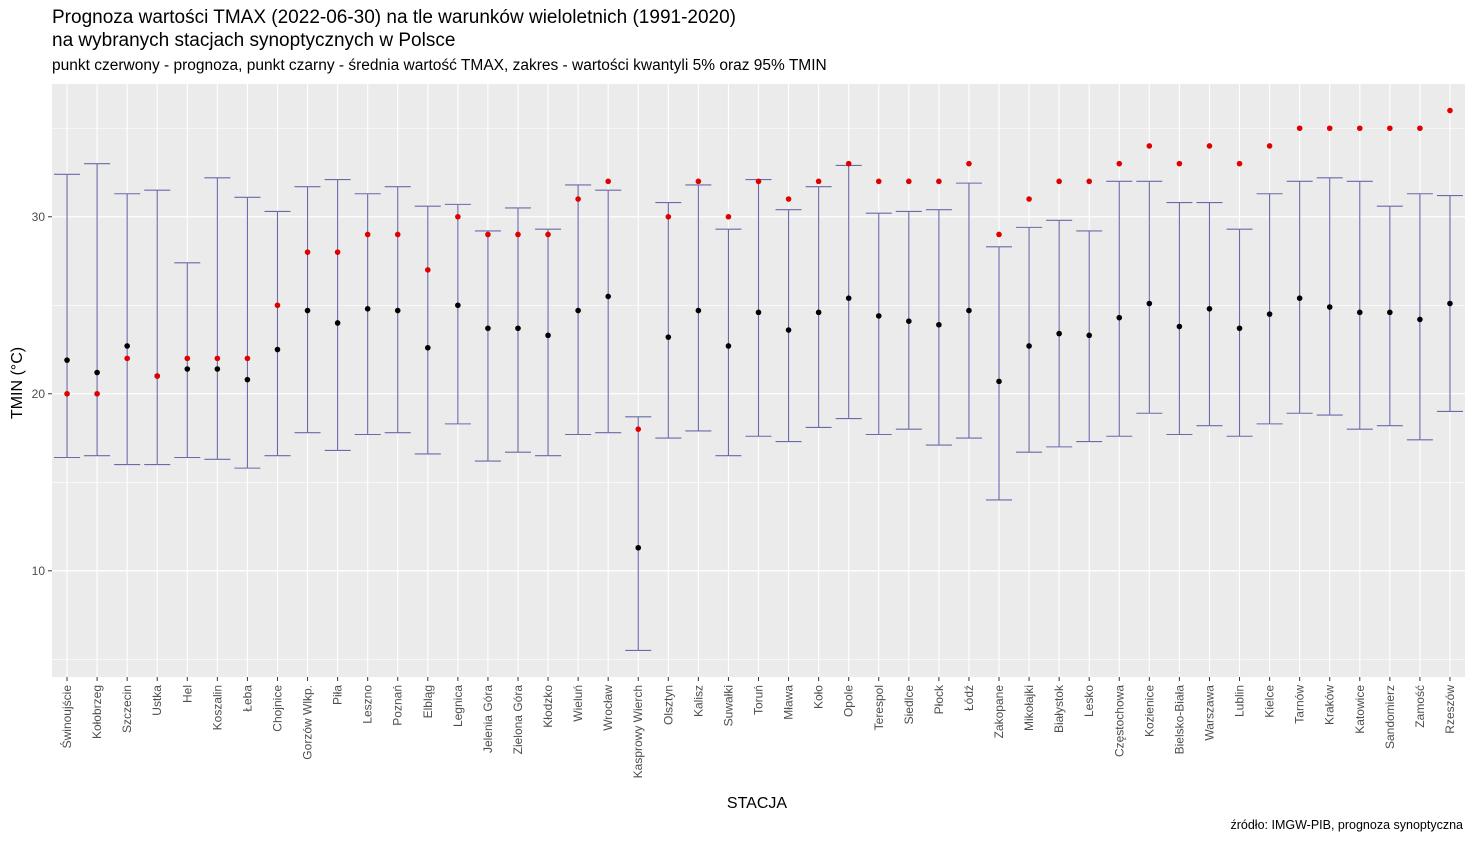 The image size is (1472, 841). I want to click on x-tick-label: Zielona Góra, so click(518, 720).